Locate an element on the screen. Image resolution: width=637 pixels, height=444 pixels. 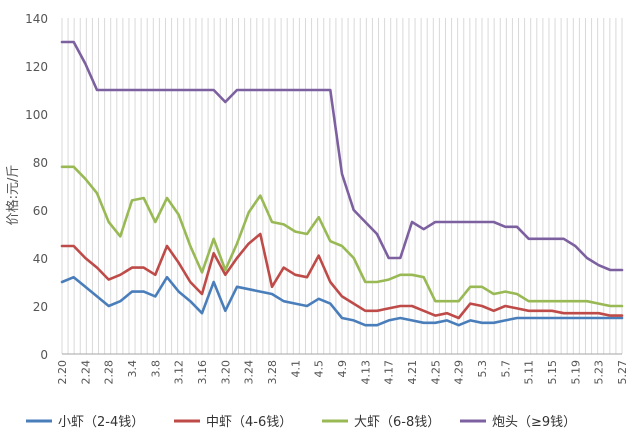
x-tick-label: 5.3 is located at coordinates (482, 369).